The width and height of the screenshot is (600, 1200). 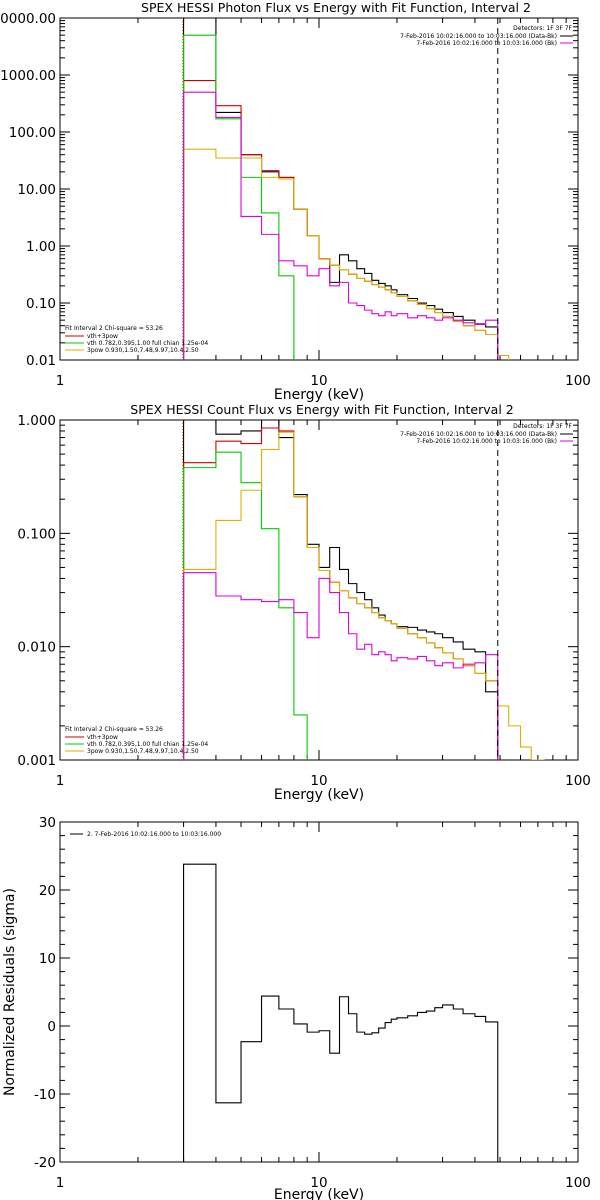 I want to click on photon-flux-x-tick-label: 100, so click(x=578, y=381).